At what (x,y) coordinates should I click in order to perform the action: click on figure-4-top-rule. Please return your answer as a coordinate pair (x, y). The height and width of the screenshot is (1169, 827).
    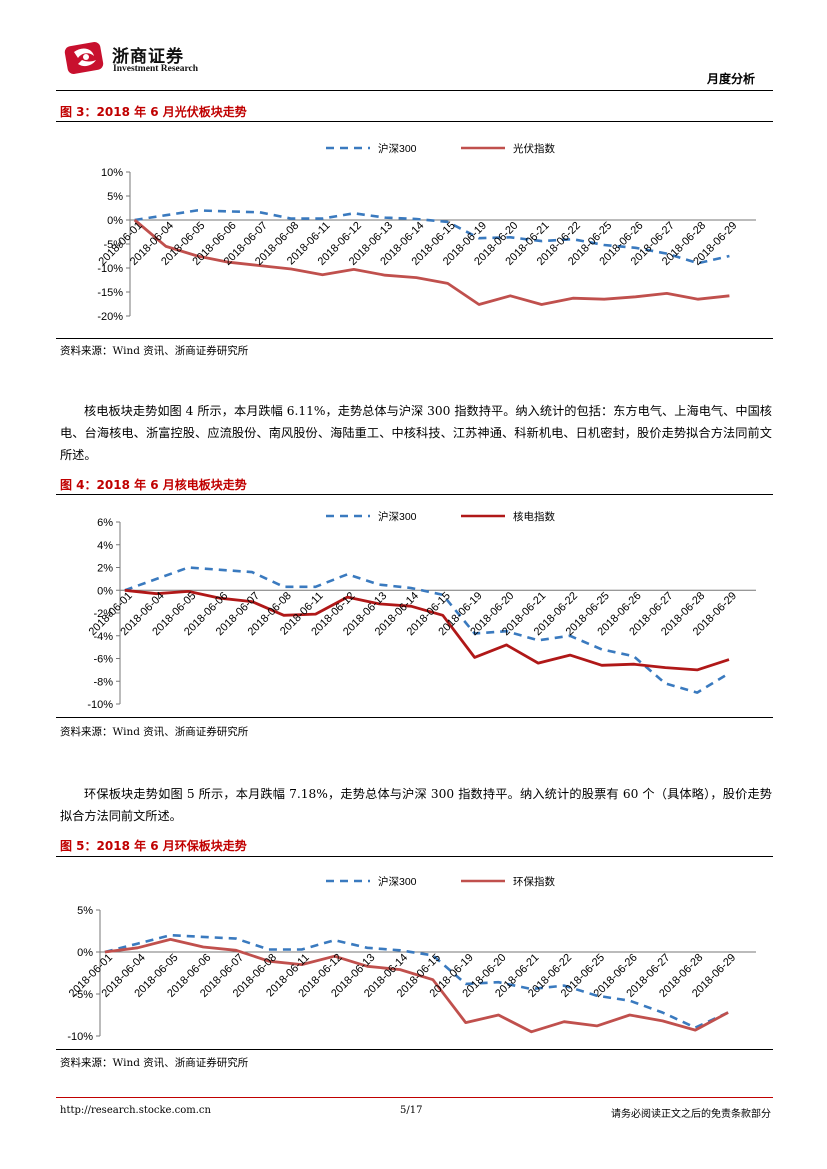
    Looking at the image, I should click on (414, 494).